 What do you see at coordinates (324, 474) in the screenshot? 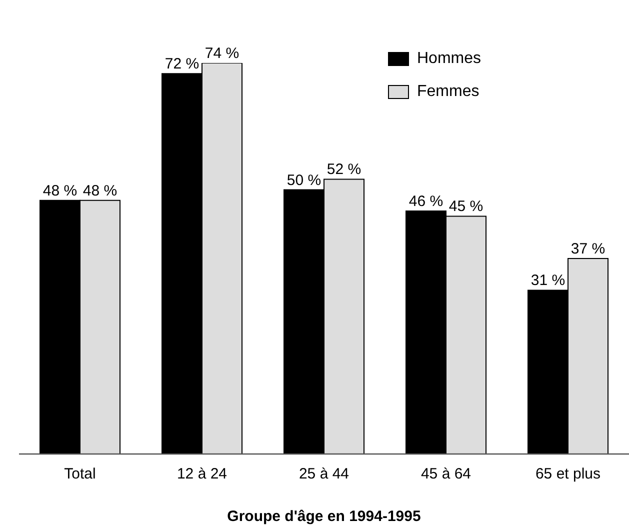
I see `x-tick-label: 25 à 44` at bounding box center [324, 474].